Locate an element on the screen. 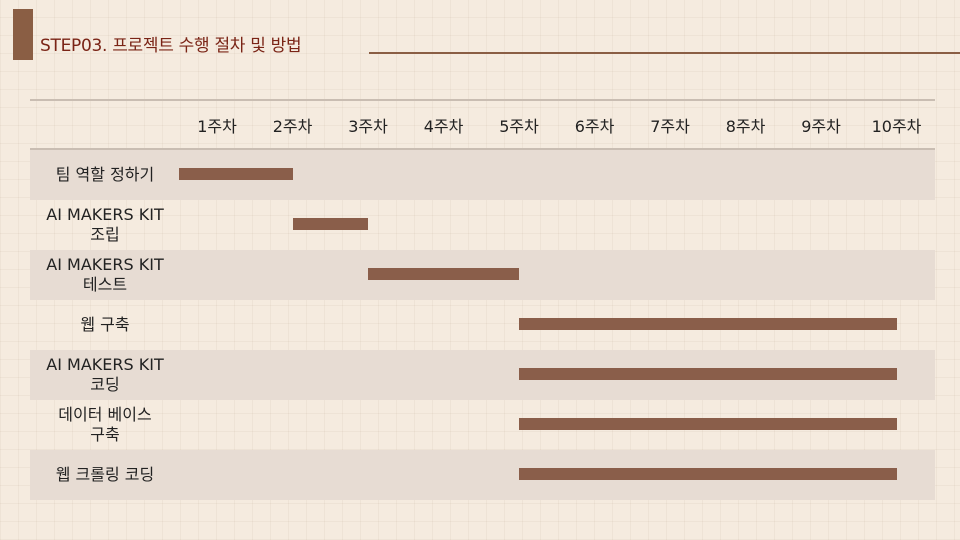 Image resolution: width=960 pixels, height=540 pixels. week-label: 1주차 is located at coordinates (217, 126).